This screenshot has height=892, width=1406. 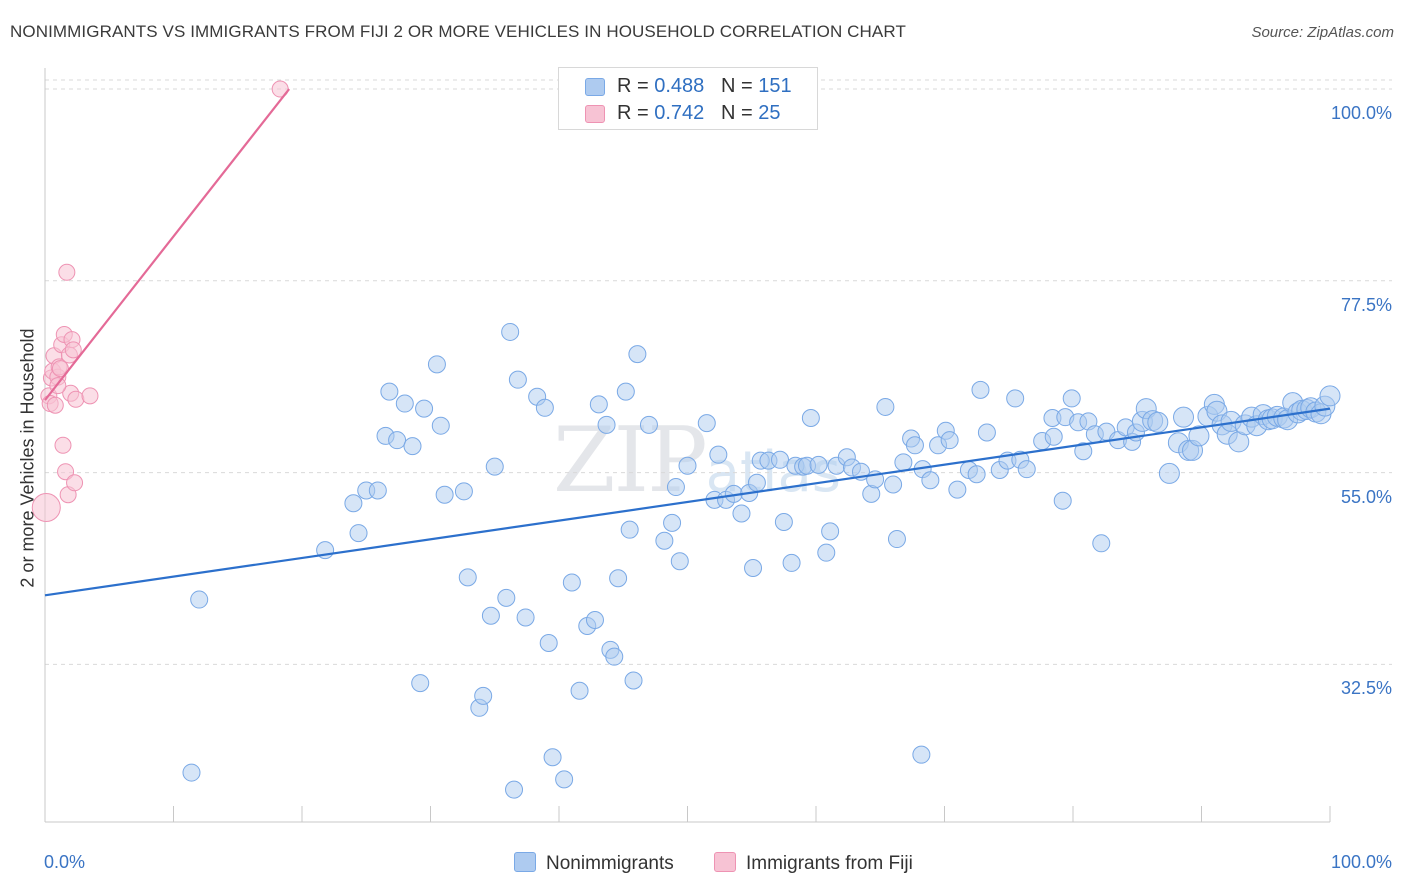 I want to click on legend-n-value: 25, so click(x=769, y=113).